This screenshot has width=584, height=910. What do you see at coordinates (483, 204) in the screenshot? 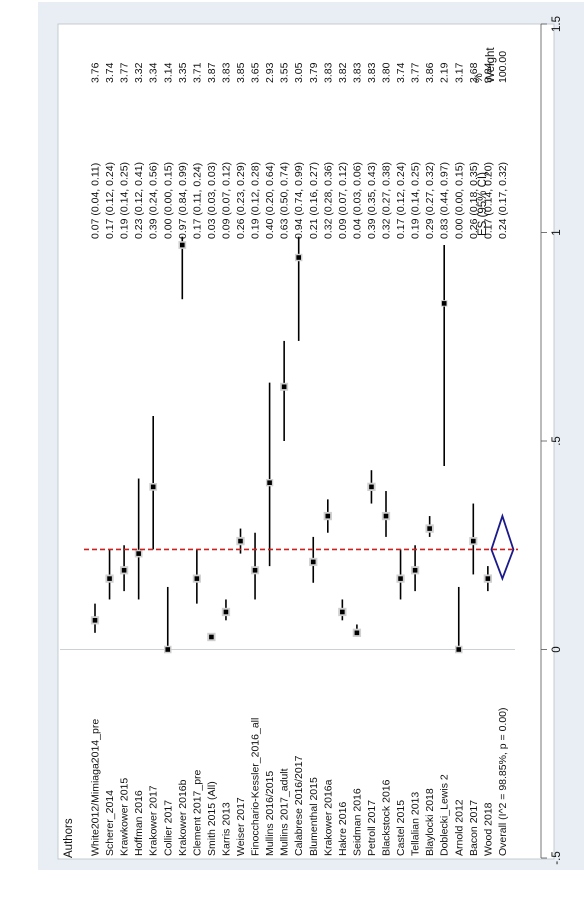
I see `header-es: ES (95% CI)` at bounding box center [483, 204].